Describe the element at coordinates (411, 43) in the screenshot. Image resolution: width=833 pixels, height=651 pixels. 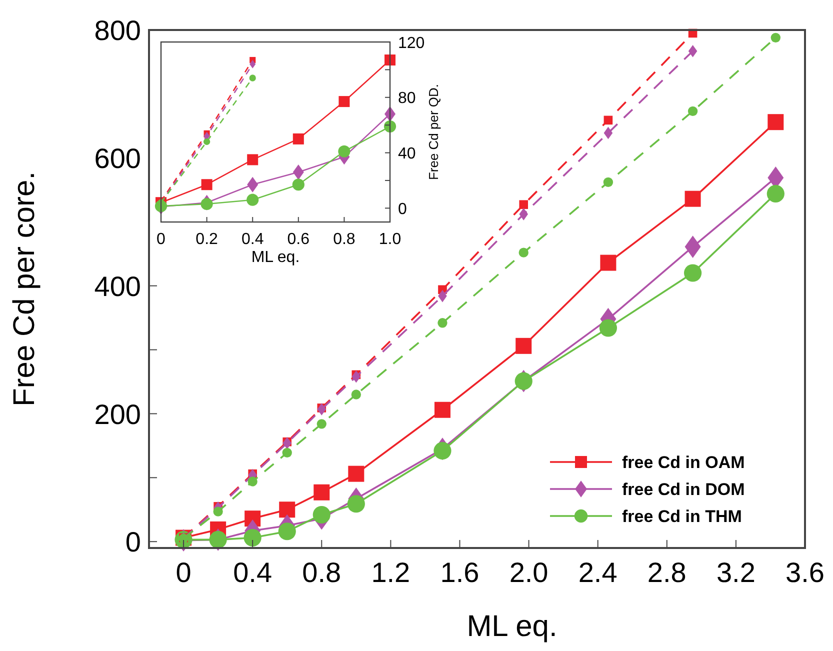
I see `y-tick-label: 120` at that location.